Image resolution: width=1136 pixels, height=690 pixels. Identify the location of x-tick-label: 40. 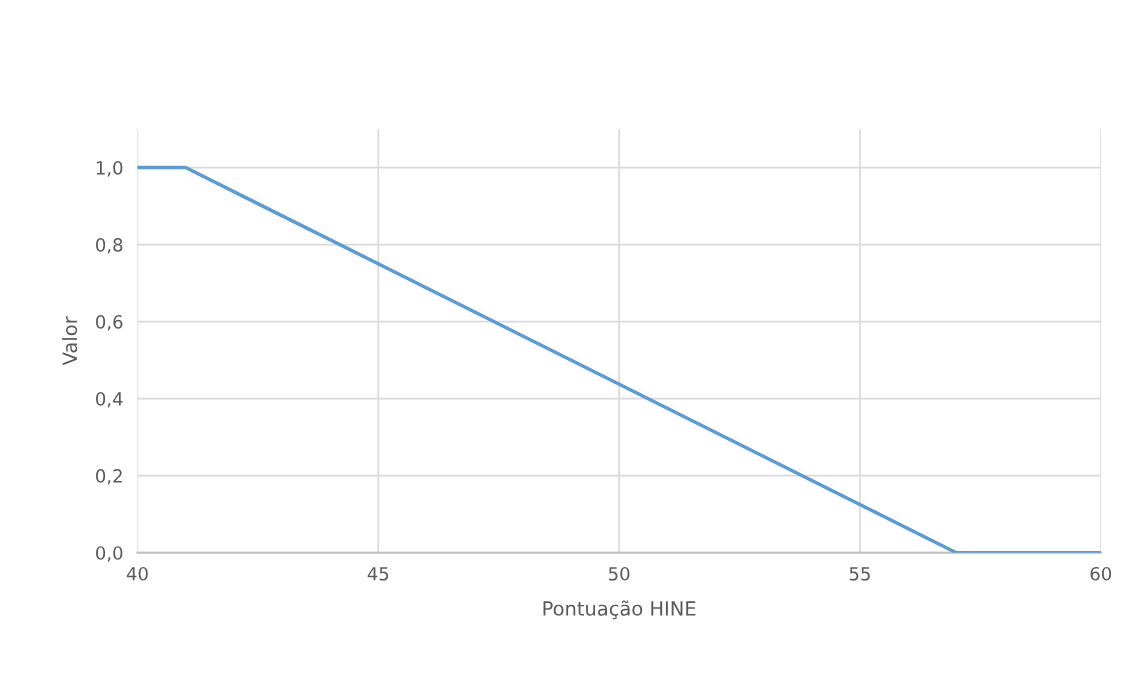
(137, 573).